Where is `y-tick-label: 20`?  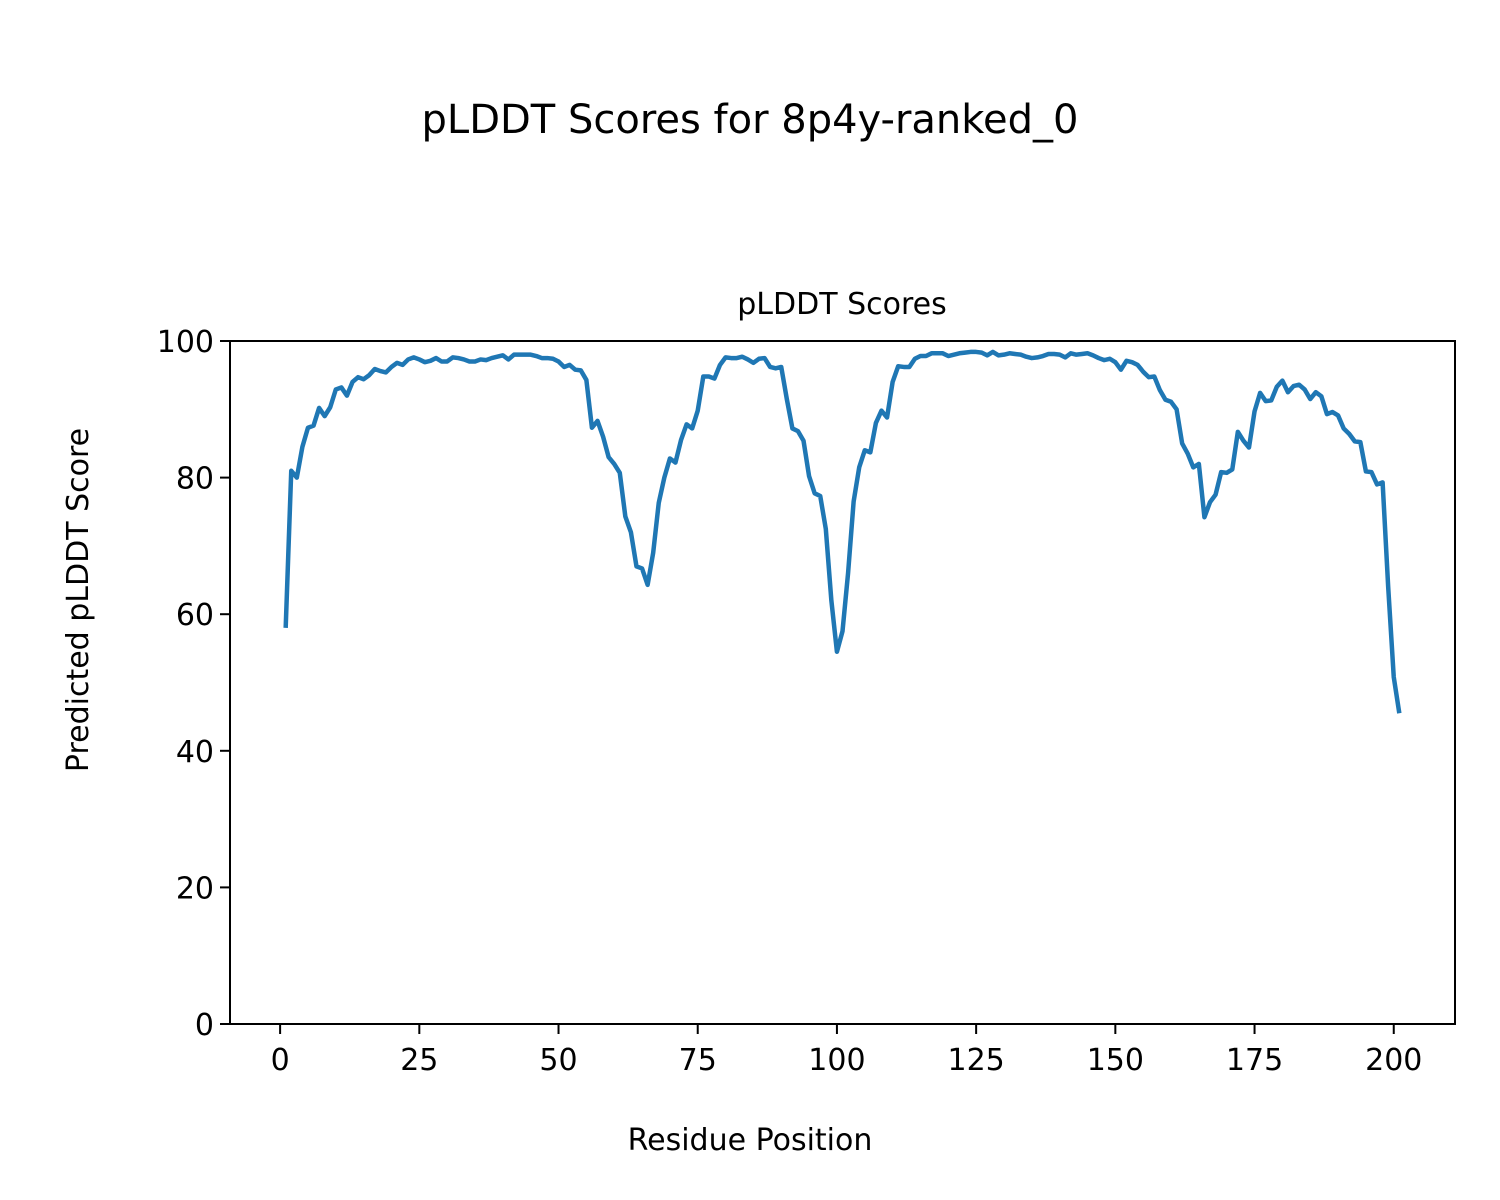 y-tick-label: 20 is located at coordinates (195, 888).